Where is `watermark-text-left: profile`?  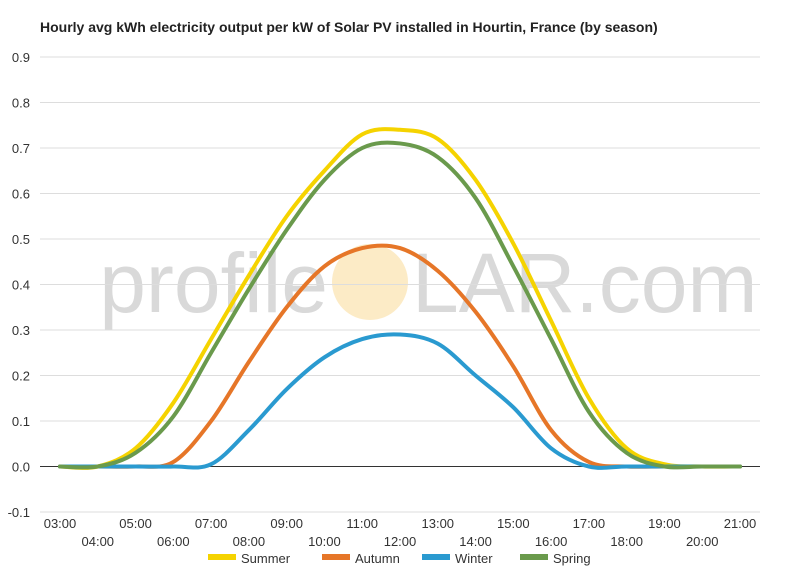 watermark-text-left: profile is located at coordinates (213, 283).